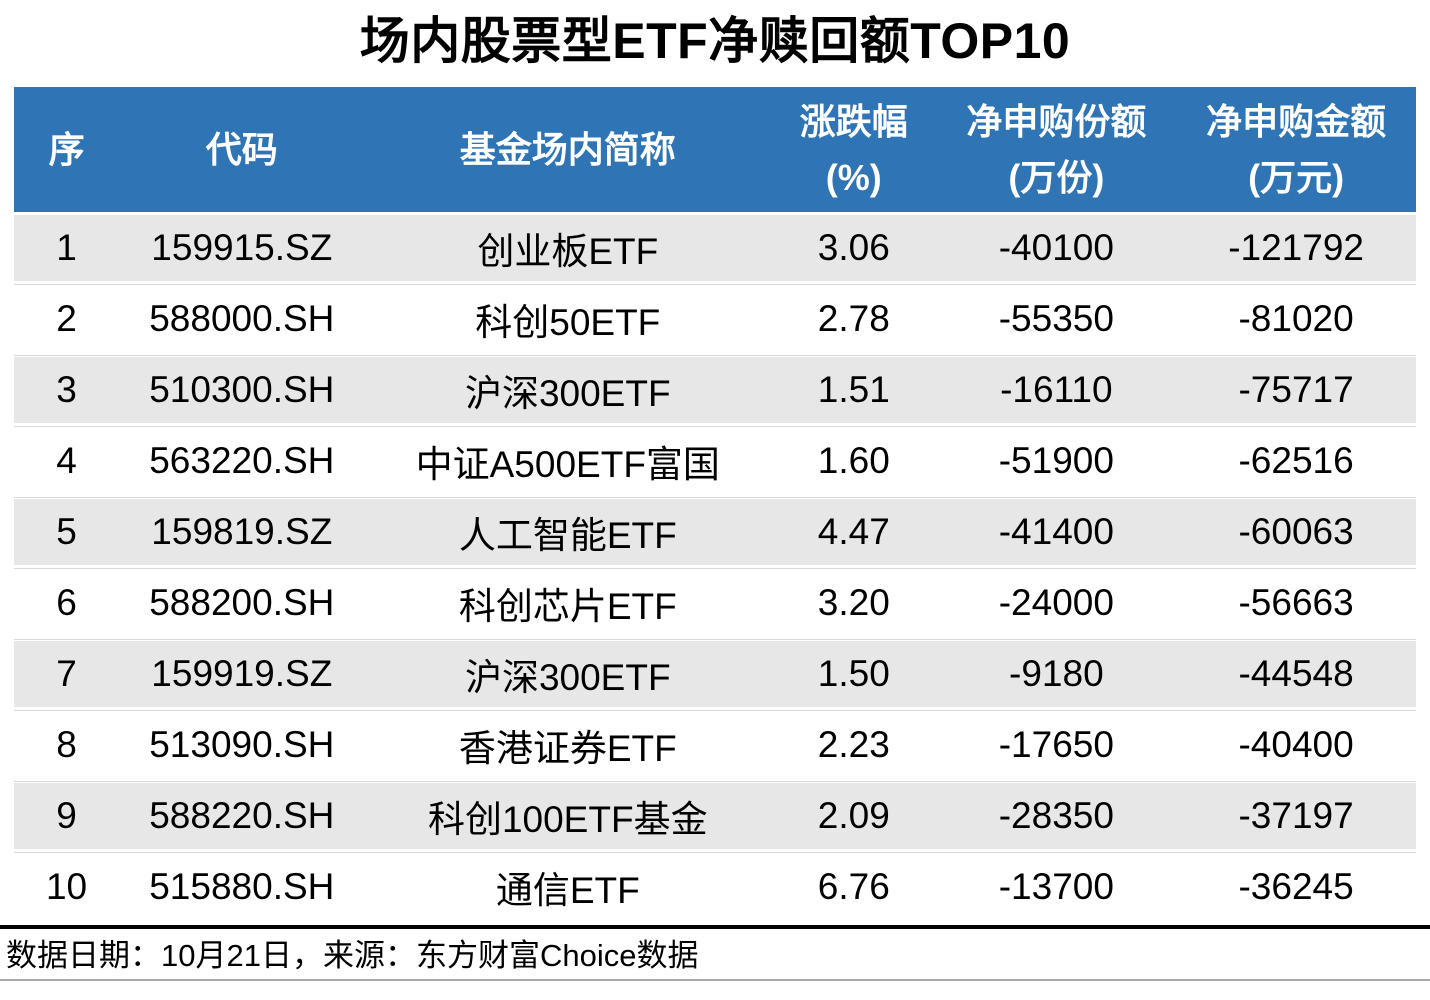 Image resolution: width=1430 pixels, height=1000 pixels. What do you see at coordinates (66, 602) in the screenshot?
I see `cell-seq: 6` at bounding box center [66, 602].